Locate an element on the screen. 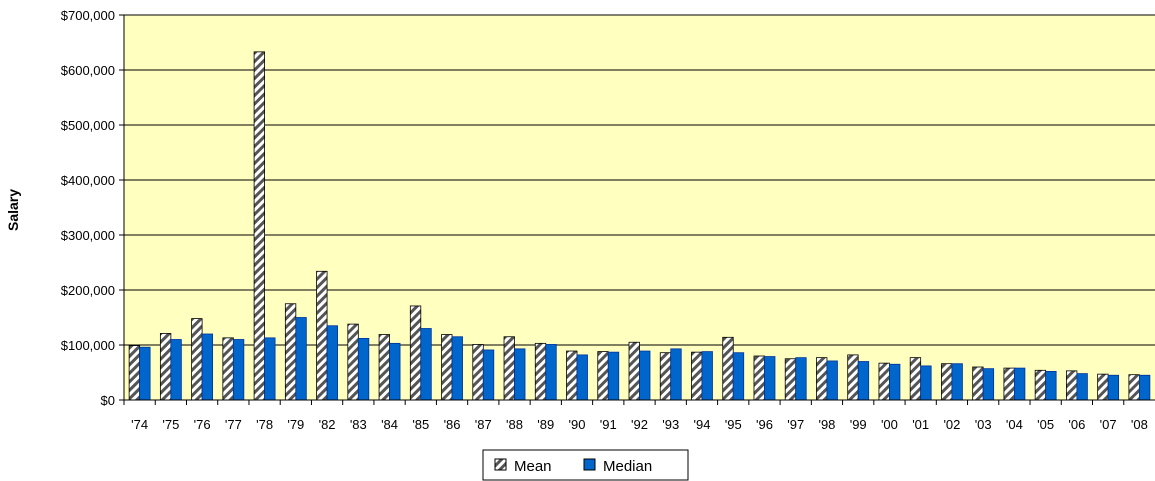 The width and height of the screenshot is (1155, 481). y-axis-label: Salary is located at coordinates (13, 210).